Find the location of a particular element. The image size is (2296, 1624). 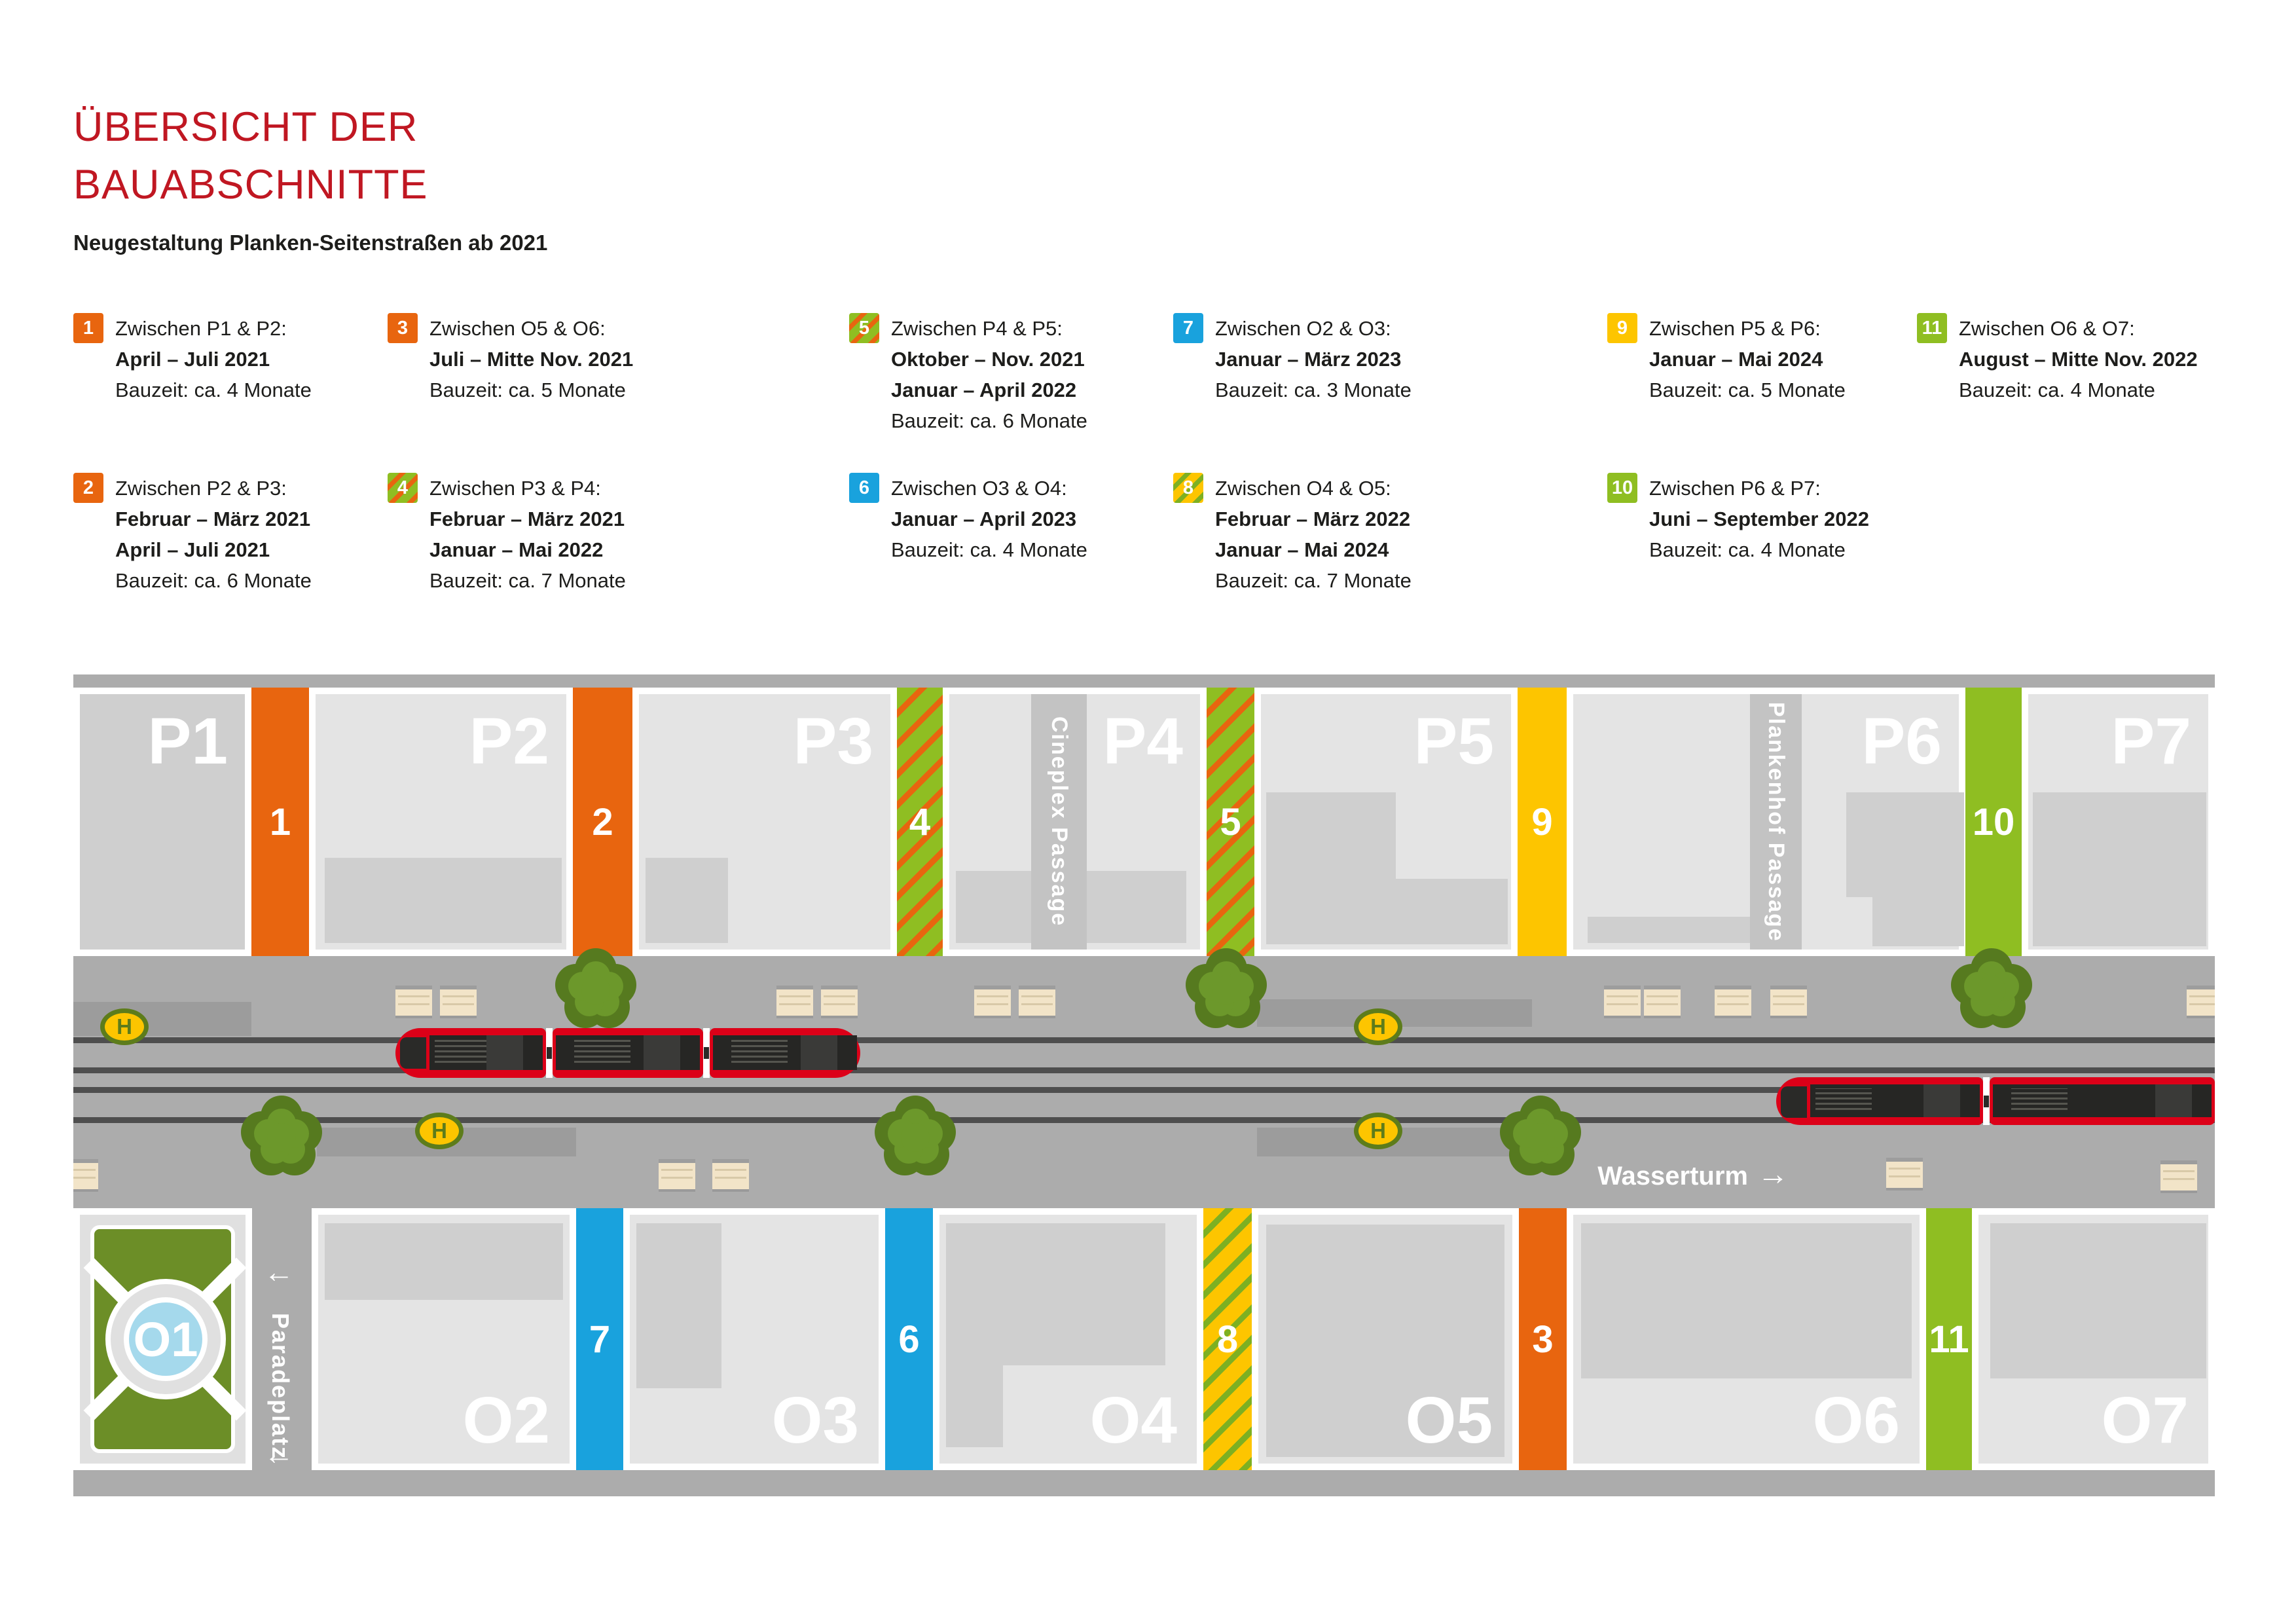

legend-line: Zwischen P2 & P3: is located at coordinates (201, 488).